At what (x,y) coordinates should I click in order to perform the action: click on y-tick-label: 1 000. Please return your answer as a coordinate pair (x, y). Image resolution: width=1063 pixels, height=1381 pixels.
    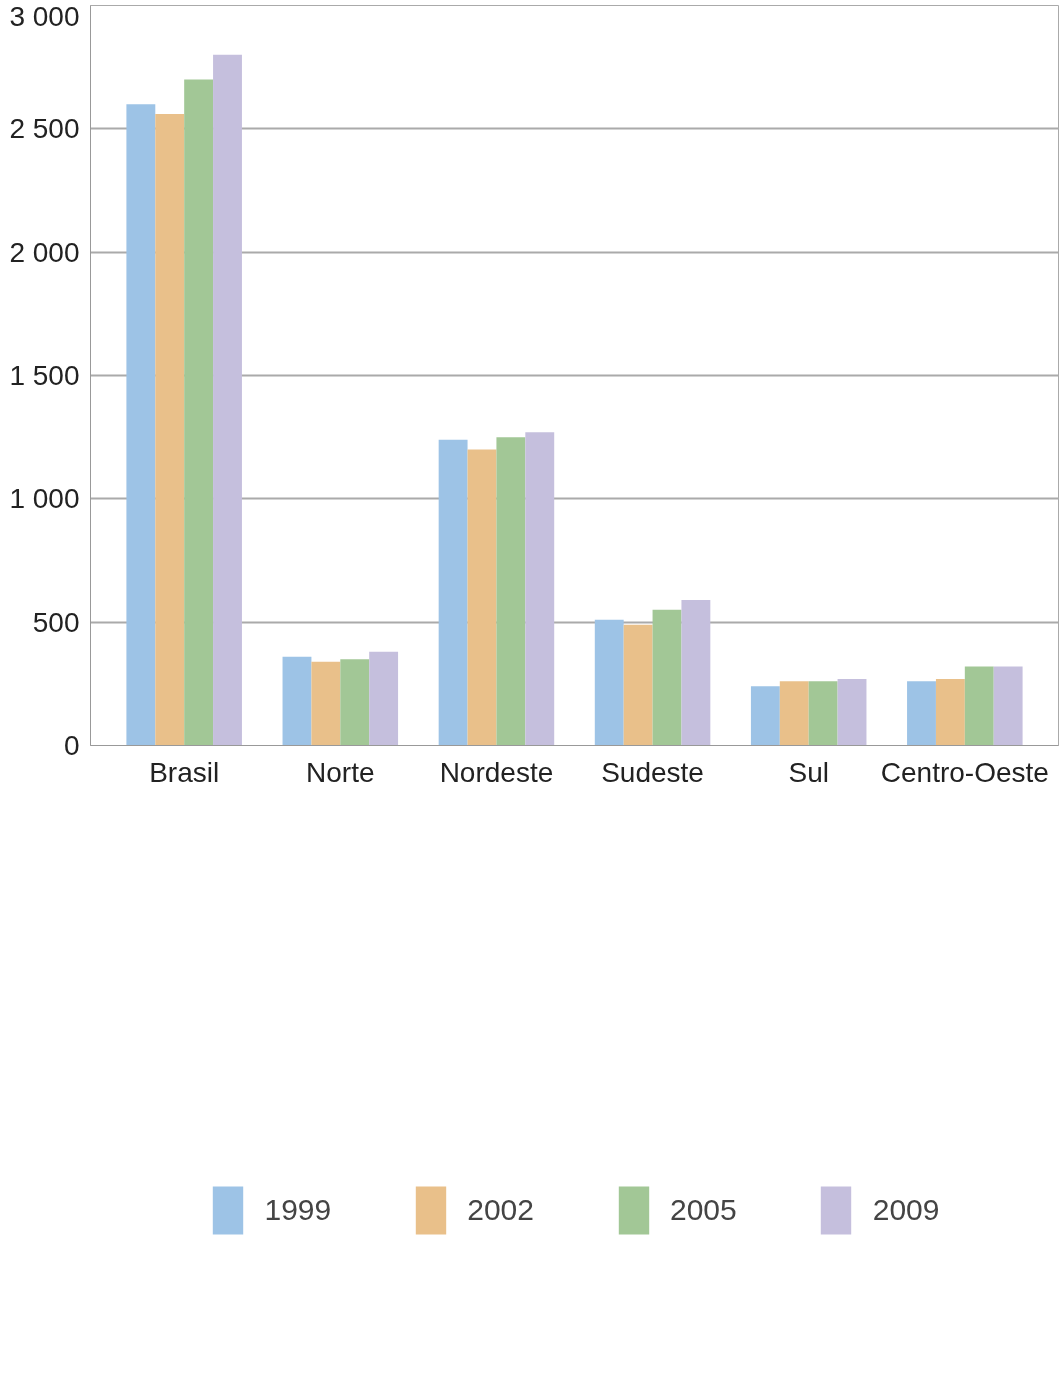
    Looking at the image, I should click on (44, 499).